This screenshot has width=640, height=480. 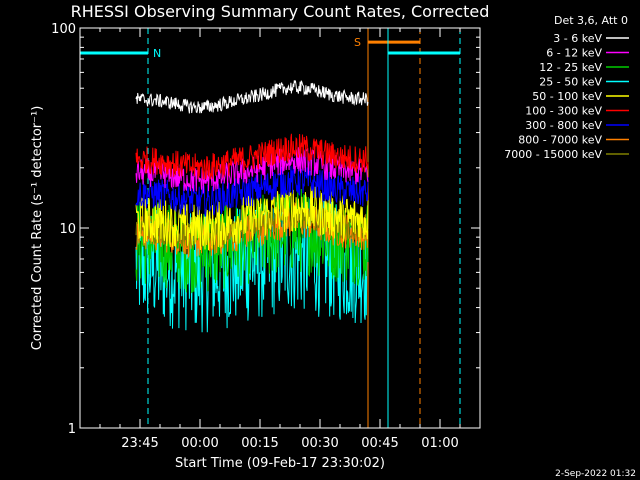 What do you see at coordinates (595, 474) in the screenshot?
I see `footer-date: 2-Sep-2022 01:32` at bounding box center [595, 474].